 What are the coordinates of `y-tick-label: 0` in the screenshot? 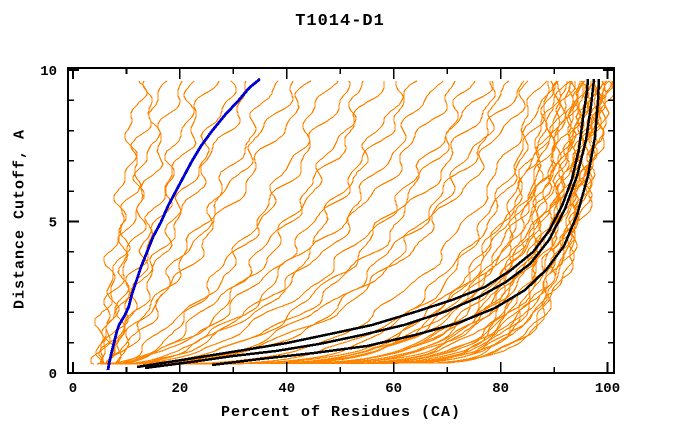 It's located at (53, 375).